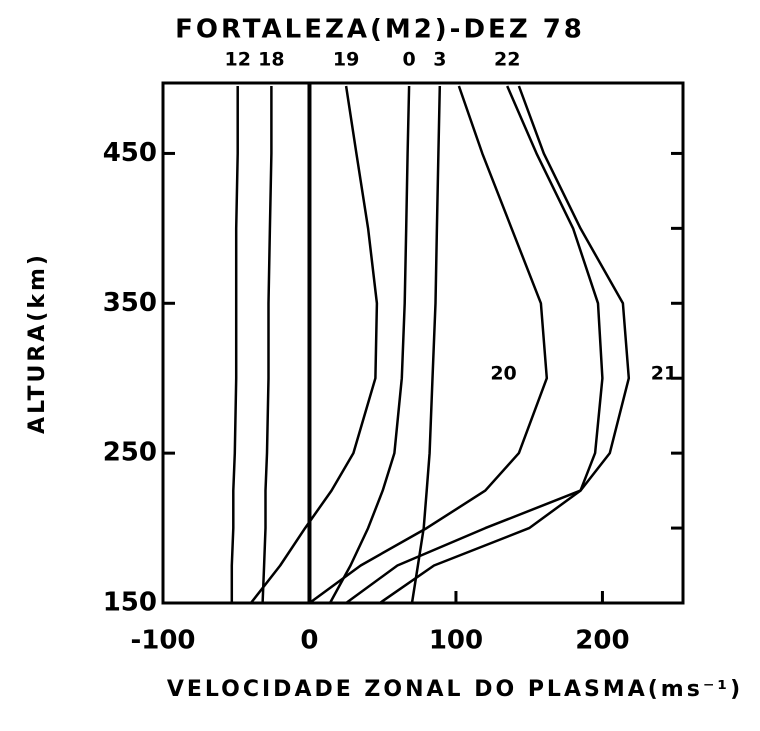  Describe the element at coordinates (503, 374) in the screenshot. I see `series-label: 20` at that location.